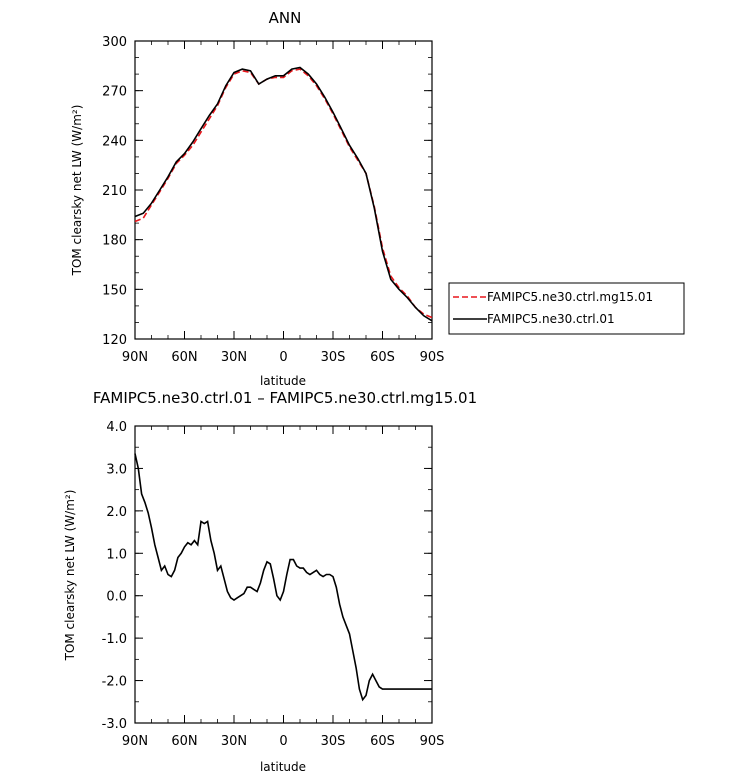 This screenshot has height=780, width=733. I want to click on y-axis-label-bottom: TOM clearsky net LW (W/m²), so click(70, 576).